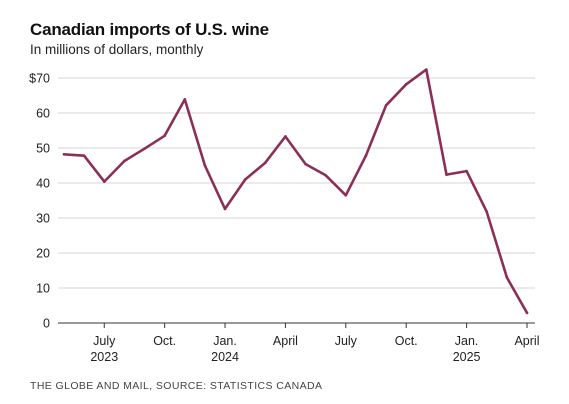 Image resolution: width=569 pixels, height=404 pixels. Describe the element at coordinates (39, 79) in the screenshot. I see `y-tick-label: $70` at that location.